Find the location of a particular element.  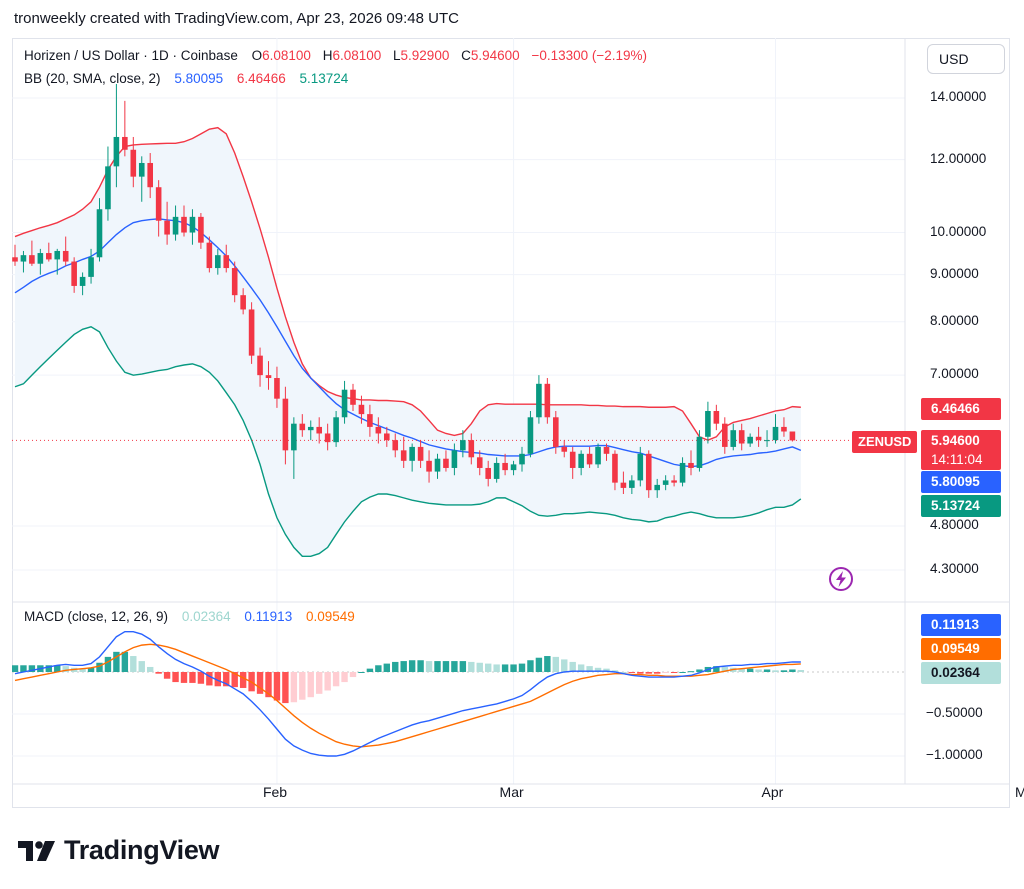

macd-signal-value: 0.09549 is located at coordinates (330, 616).